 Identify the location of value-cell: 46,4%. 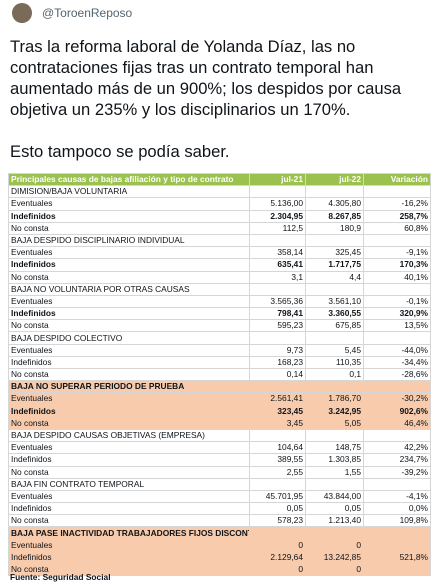
(397, 423).